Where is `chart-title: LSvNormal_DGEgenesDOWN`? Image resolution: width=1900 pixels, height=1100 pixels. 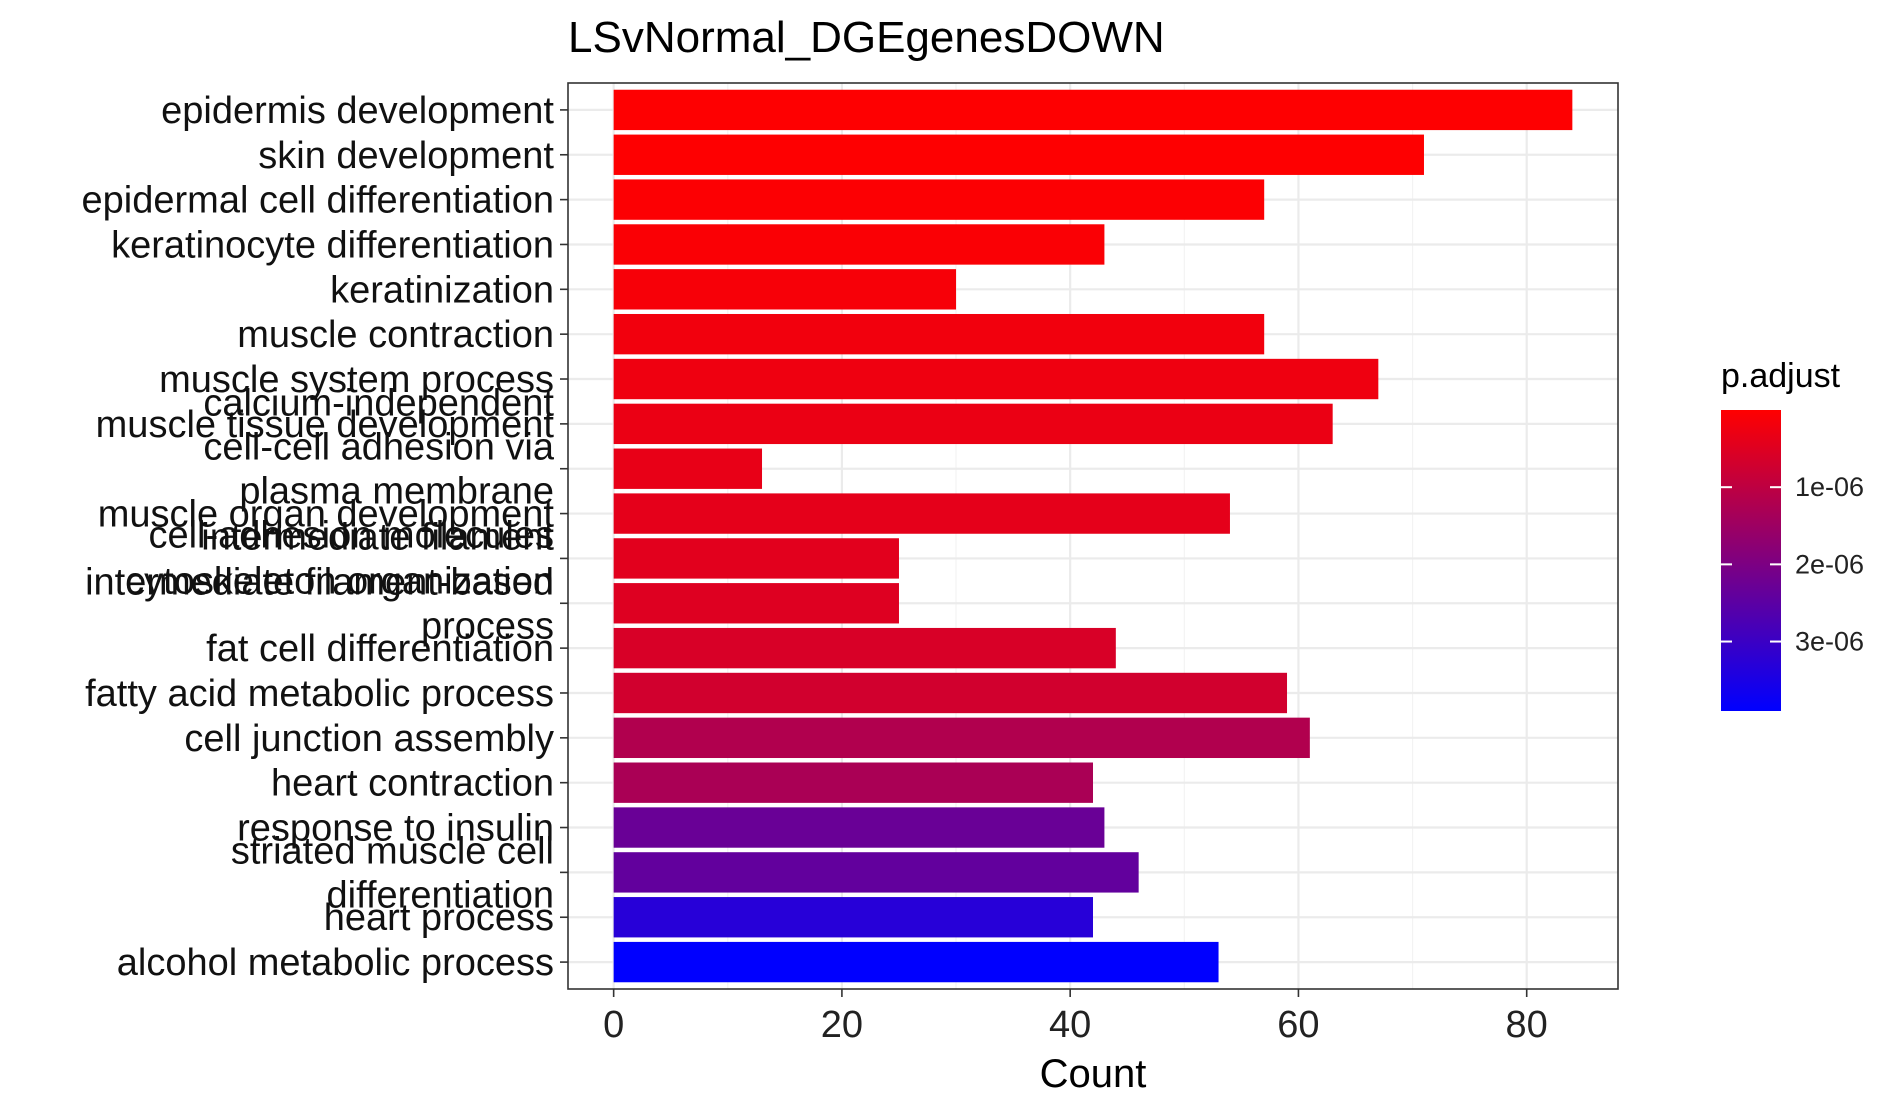
chart-title: LSvNormal_DGEgenesDOWN is located at coordinates (866, 37).